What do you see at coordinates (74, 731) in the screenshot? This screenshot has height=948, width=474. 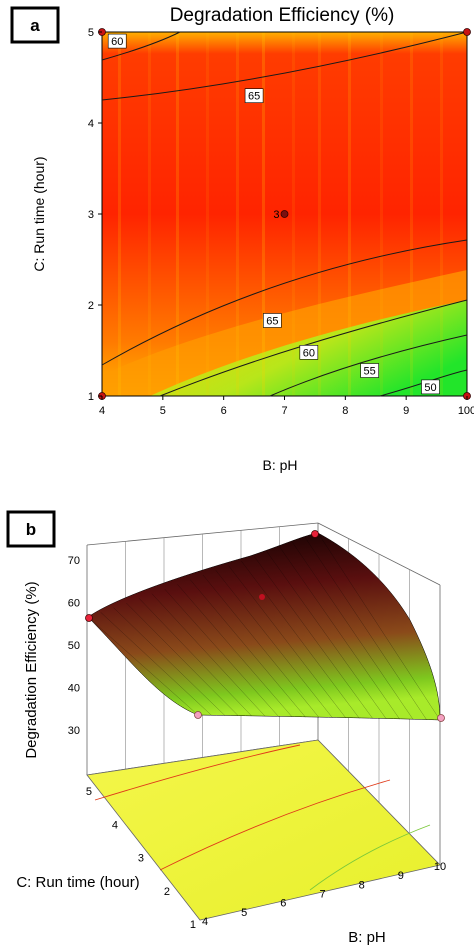 I see `z-tick-label: 30` at bounding box center [74, 731].